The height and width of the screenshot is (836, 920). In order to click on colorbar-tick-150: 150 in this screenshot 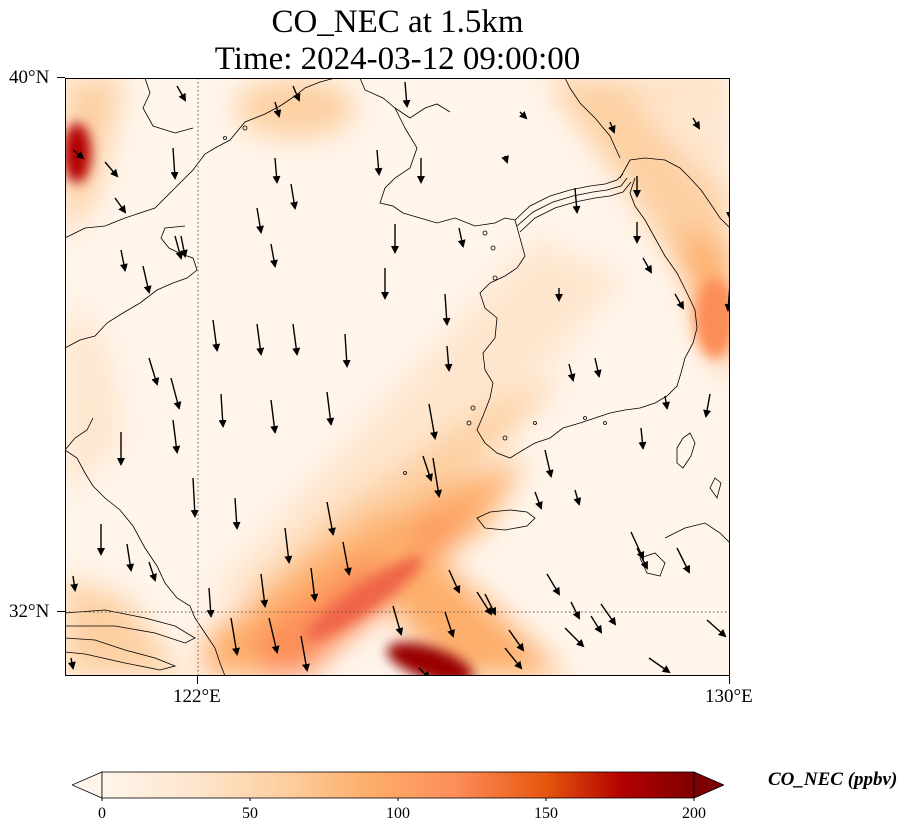, I will do `click(546, 813)`.